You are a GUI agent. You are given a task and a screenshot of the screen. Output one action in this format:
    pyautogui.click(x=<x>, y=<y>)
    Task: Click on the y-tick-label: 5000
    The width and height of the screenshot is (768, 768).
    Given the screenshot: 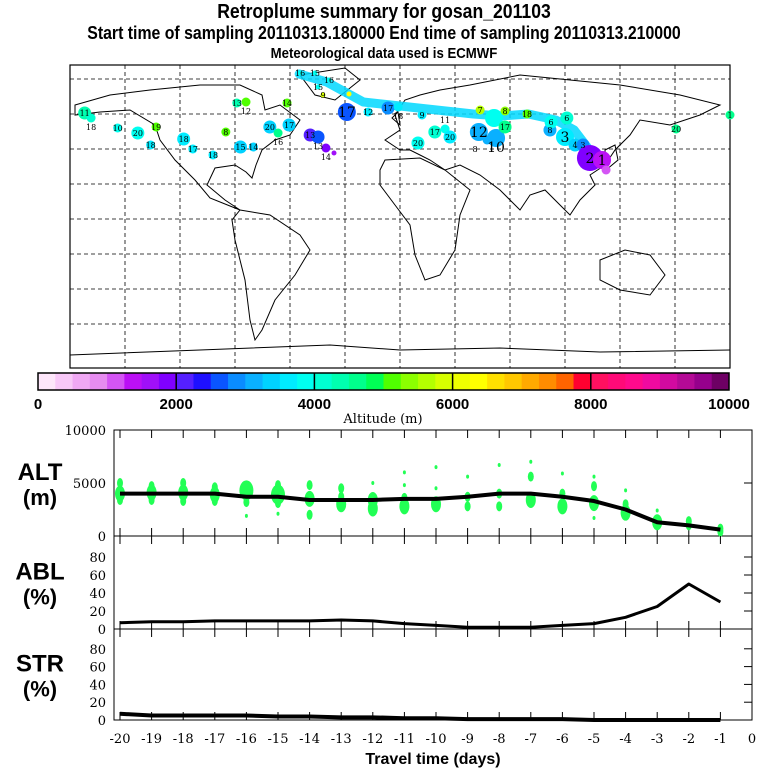 What is the action you would take?
    pyautogui.click(x=89, y=484)
    